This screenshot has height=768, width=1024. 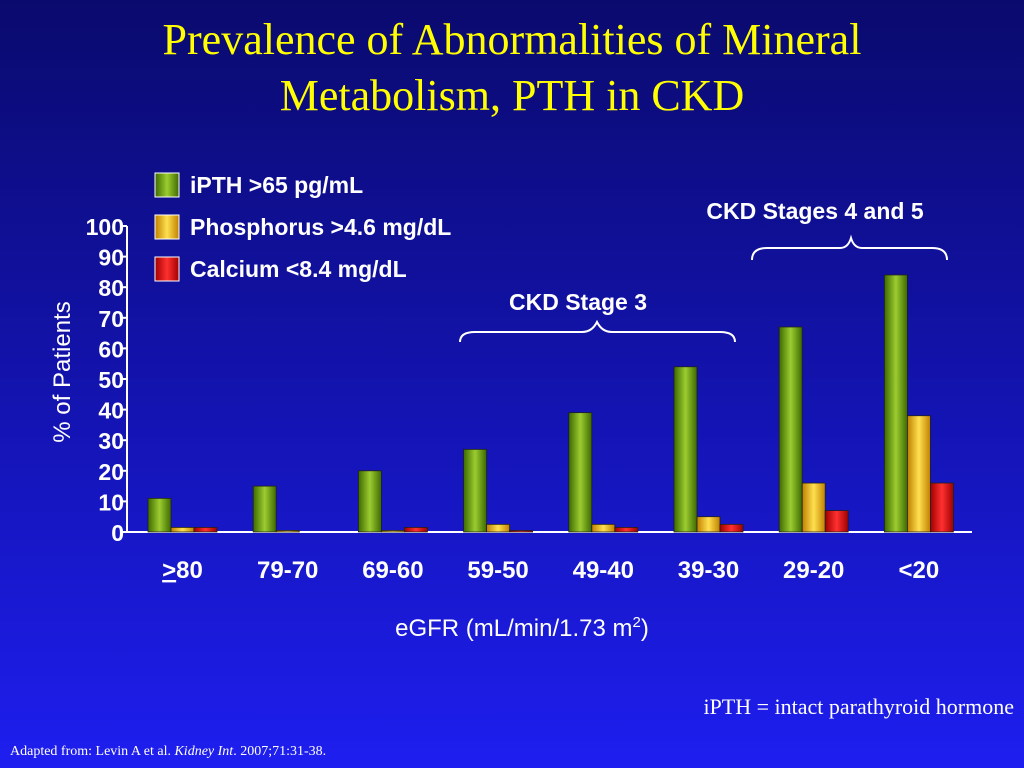 What do you see at coordinates (117, 533) in the screenshot?
I see `y-tick-label: 0` at bounding box center [117, 533].